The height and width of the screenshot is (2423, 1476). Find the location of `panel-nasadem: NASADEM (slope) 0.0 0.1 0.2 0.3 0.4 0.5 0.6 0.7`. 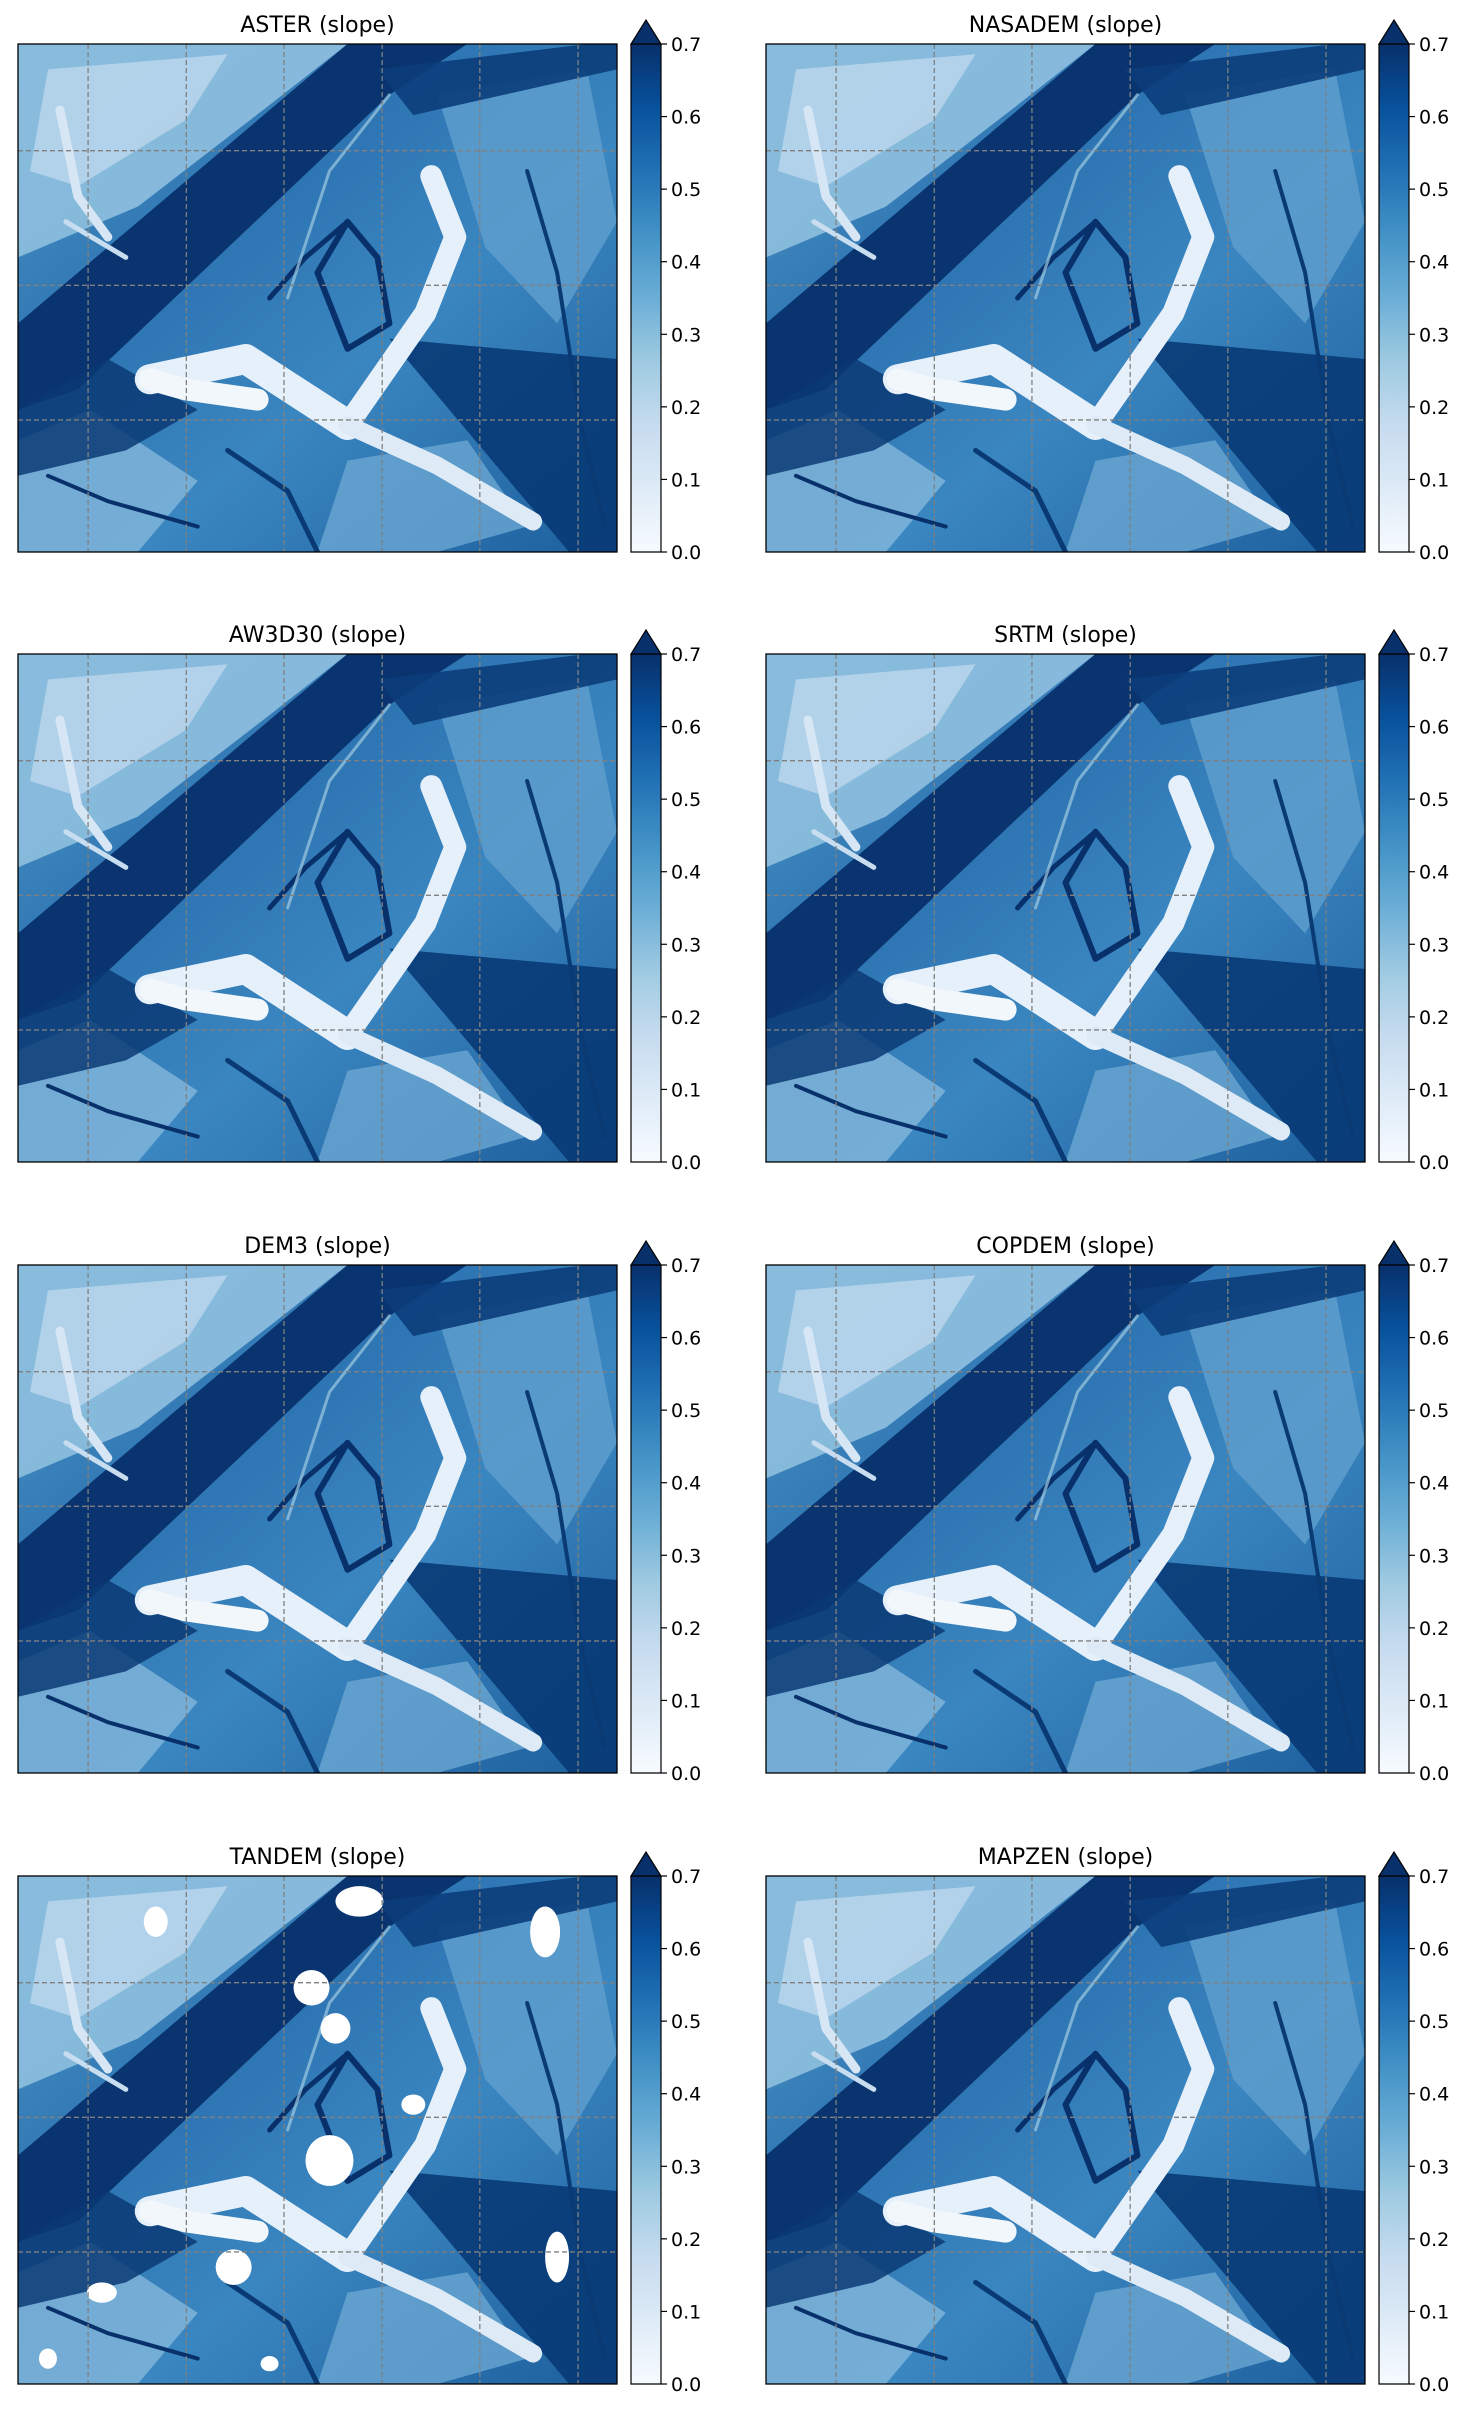

panel-nasadem: NASADEM (slope) 0.0 0.1 0.2 0.3 0.4 0.5 0.6 0.7 is located at coordinates (1107, 288).